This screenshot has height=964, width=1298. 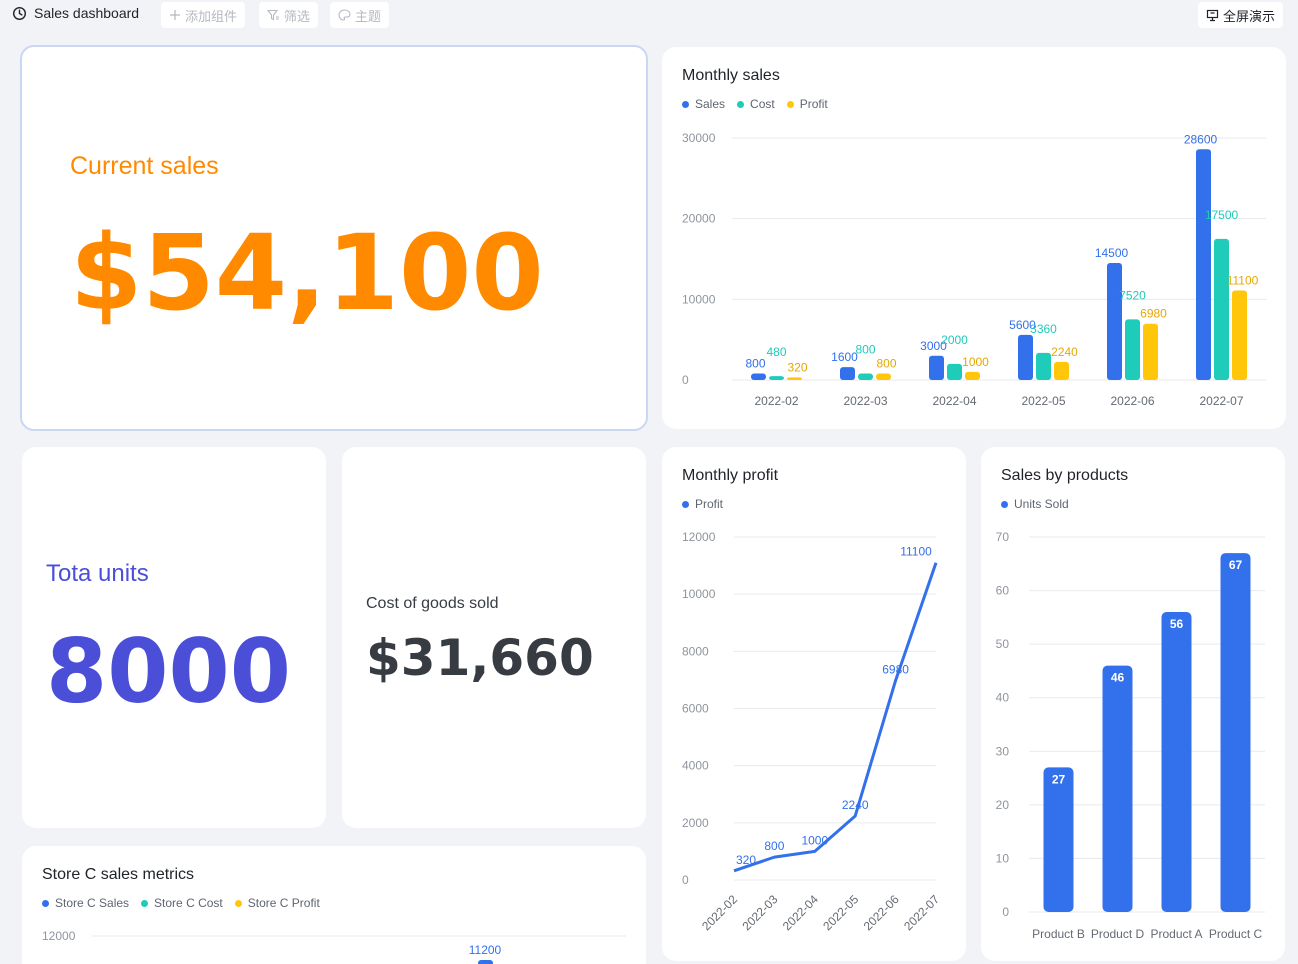 I want to click on current-sales-value: $54,100, so click(x=307, y=273).